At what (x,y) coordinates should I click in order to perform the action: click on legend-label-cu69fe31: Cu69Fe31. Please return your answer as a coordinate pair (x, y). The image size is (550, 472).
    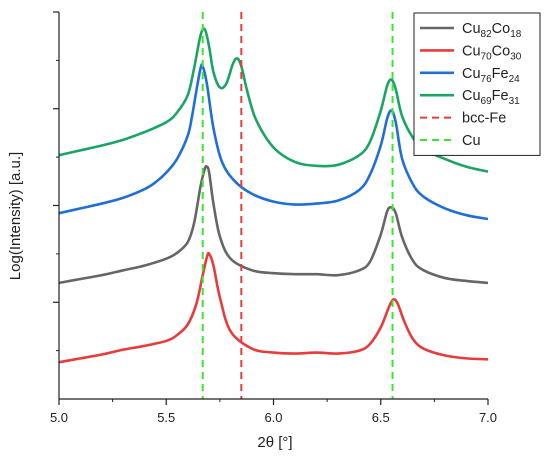
    Looking at the image, I should click on (491, 97).